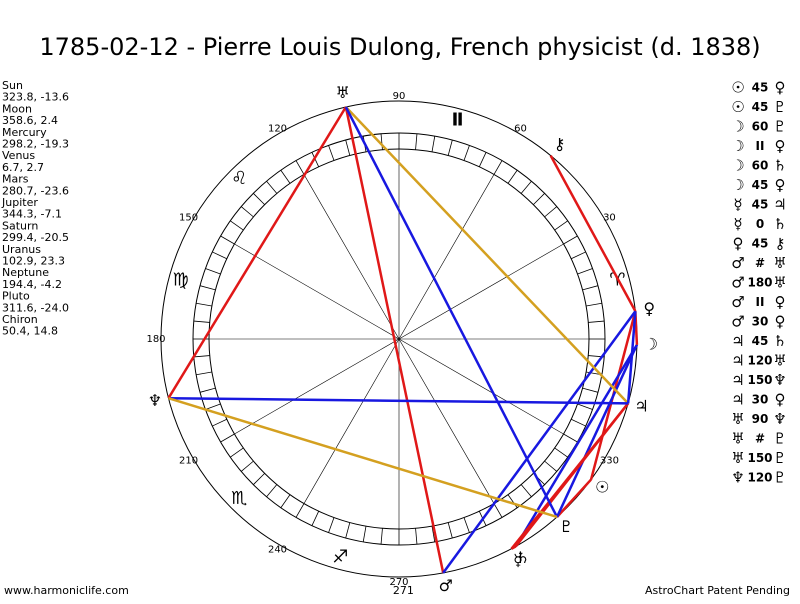 Image resolution: width=800 pixels, height=604 pixels. I want to click on planet-glyph: ♇, so click(566, 526).